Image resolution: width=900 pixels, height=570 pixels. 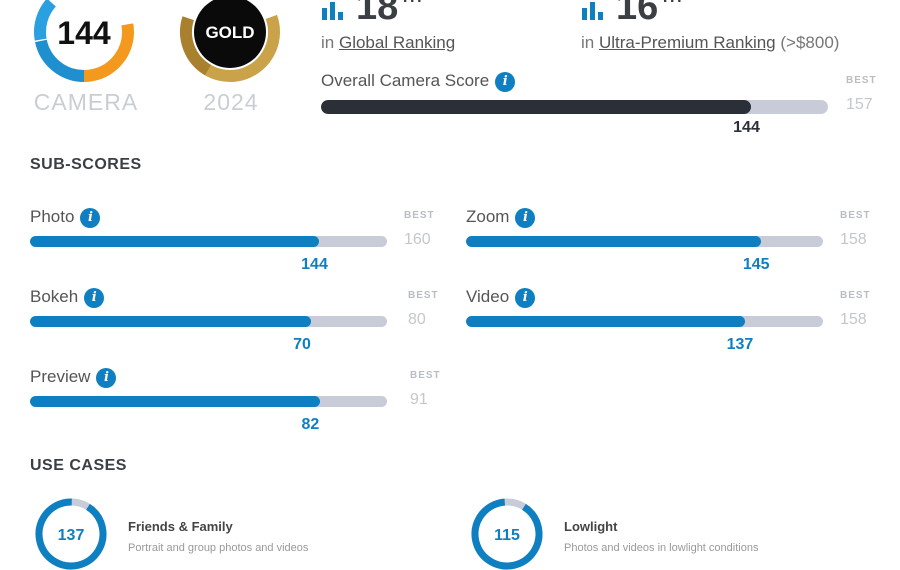 What do you see at coordinates (855, 295) in the screenshot?
I see `subscore-video-best-label: BEST` at bounding box center [855, 295].